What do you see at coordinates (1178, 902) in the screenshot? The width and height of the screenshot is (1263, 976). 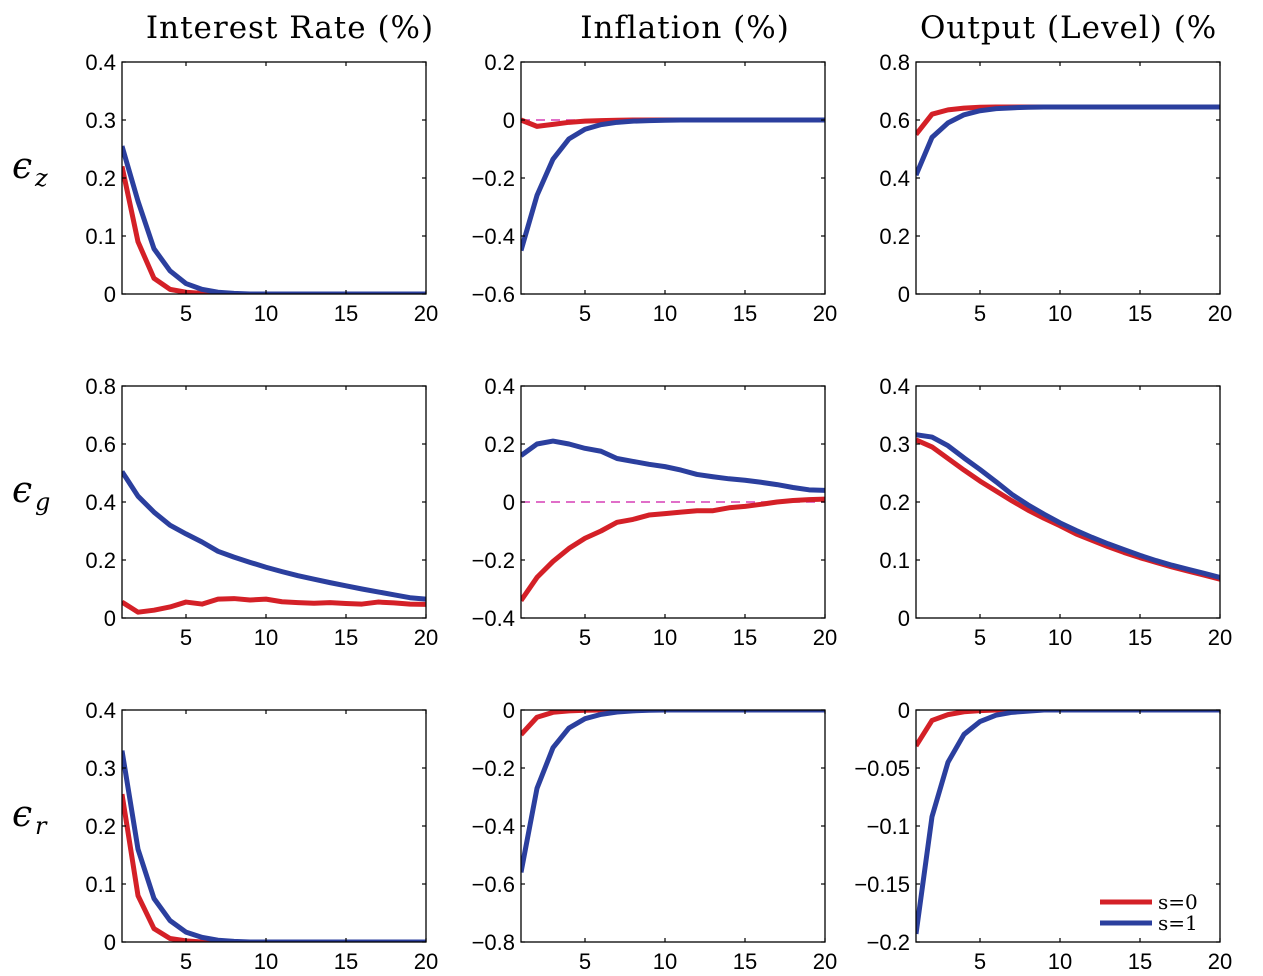 I see `legend-label-s0: s=0` at bounding box center [1178, 902].